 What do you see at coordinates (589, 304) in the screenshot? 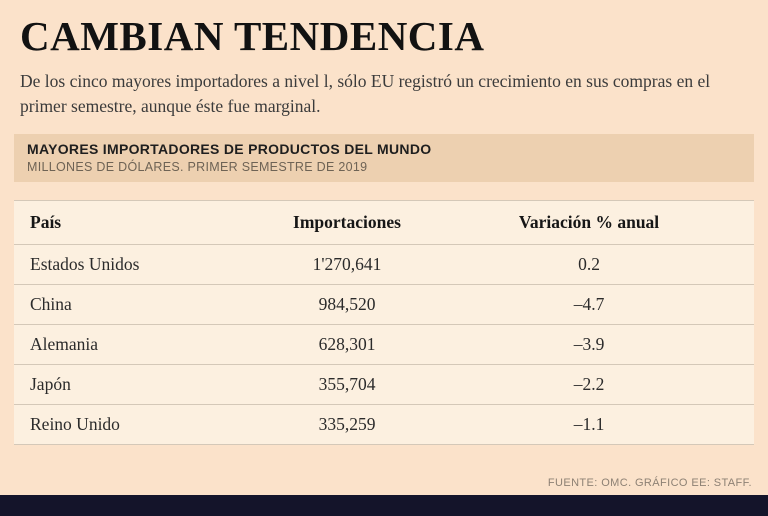
I see `cell-variacion: –4.7` at bounding box center [589, 304].